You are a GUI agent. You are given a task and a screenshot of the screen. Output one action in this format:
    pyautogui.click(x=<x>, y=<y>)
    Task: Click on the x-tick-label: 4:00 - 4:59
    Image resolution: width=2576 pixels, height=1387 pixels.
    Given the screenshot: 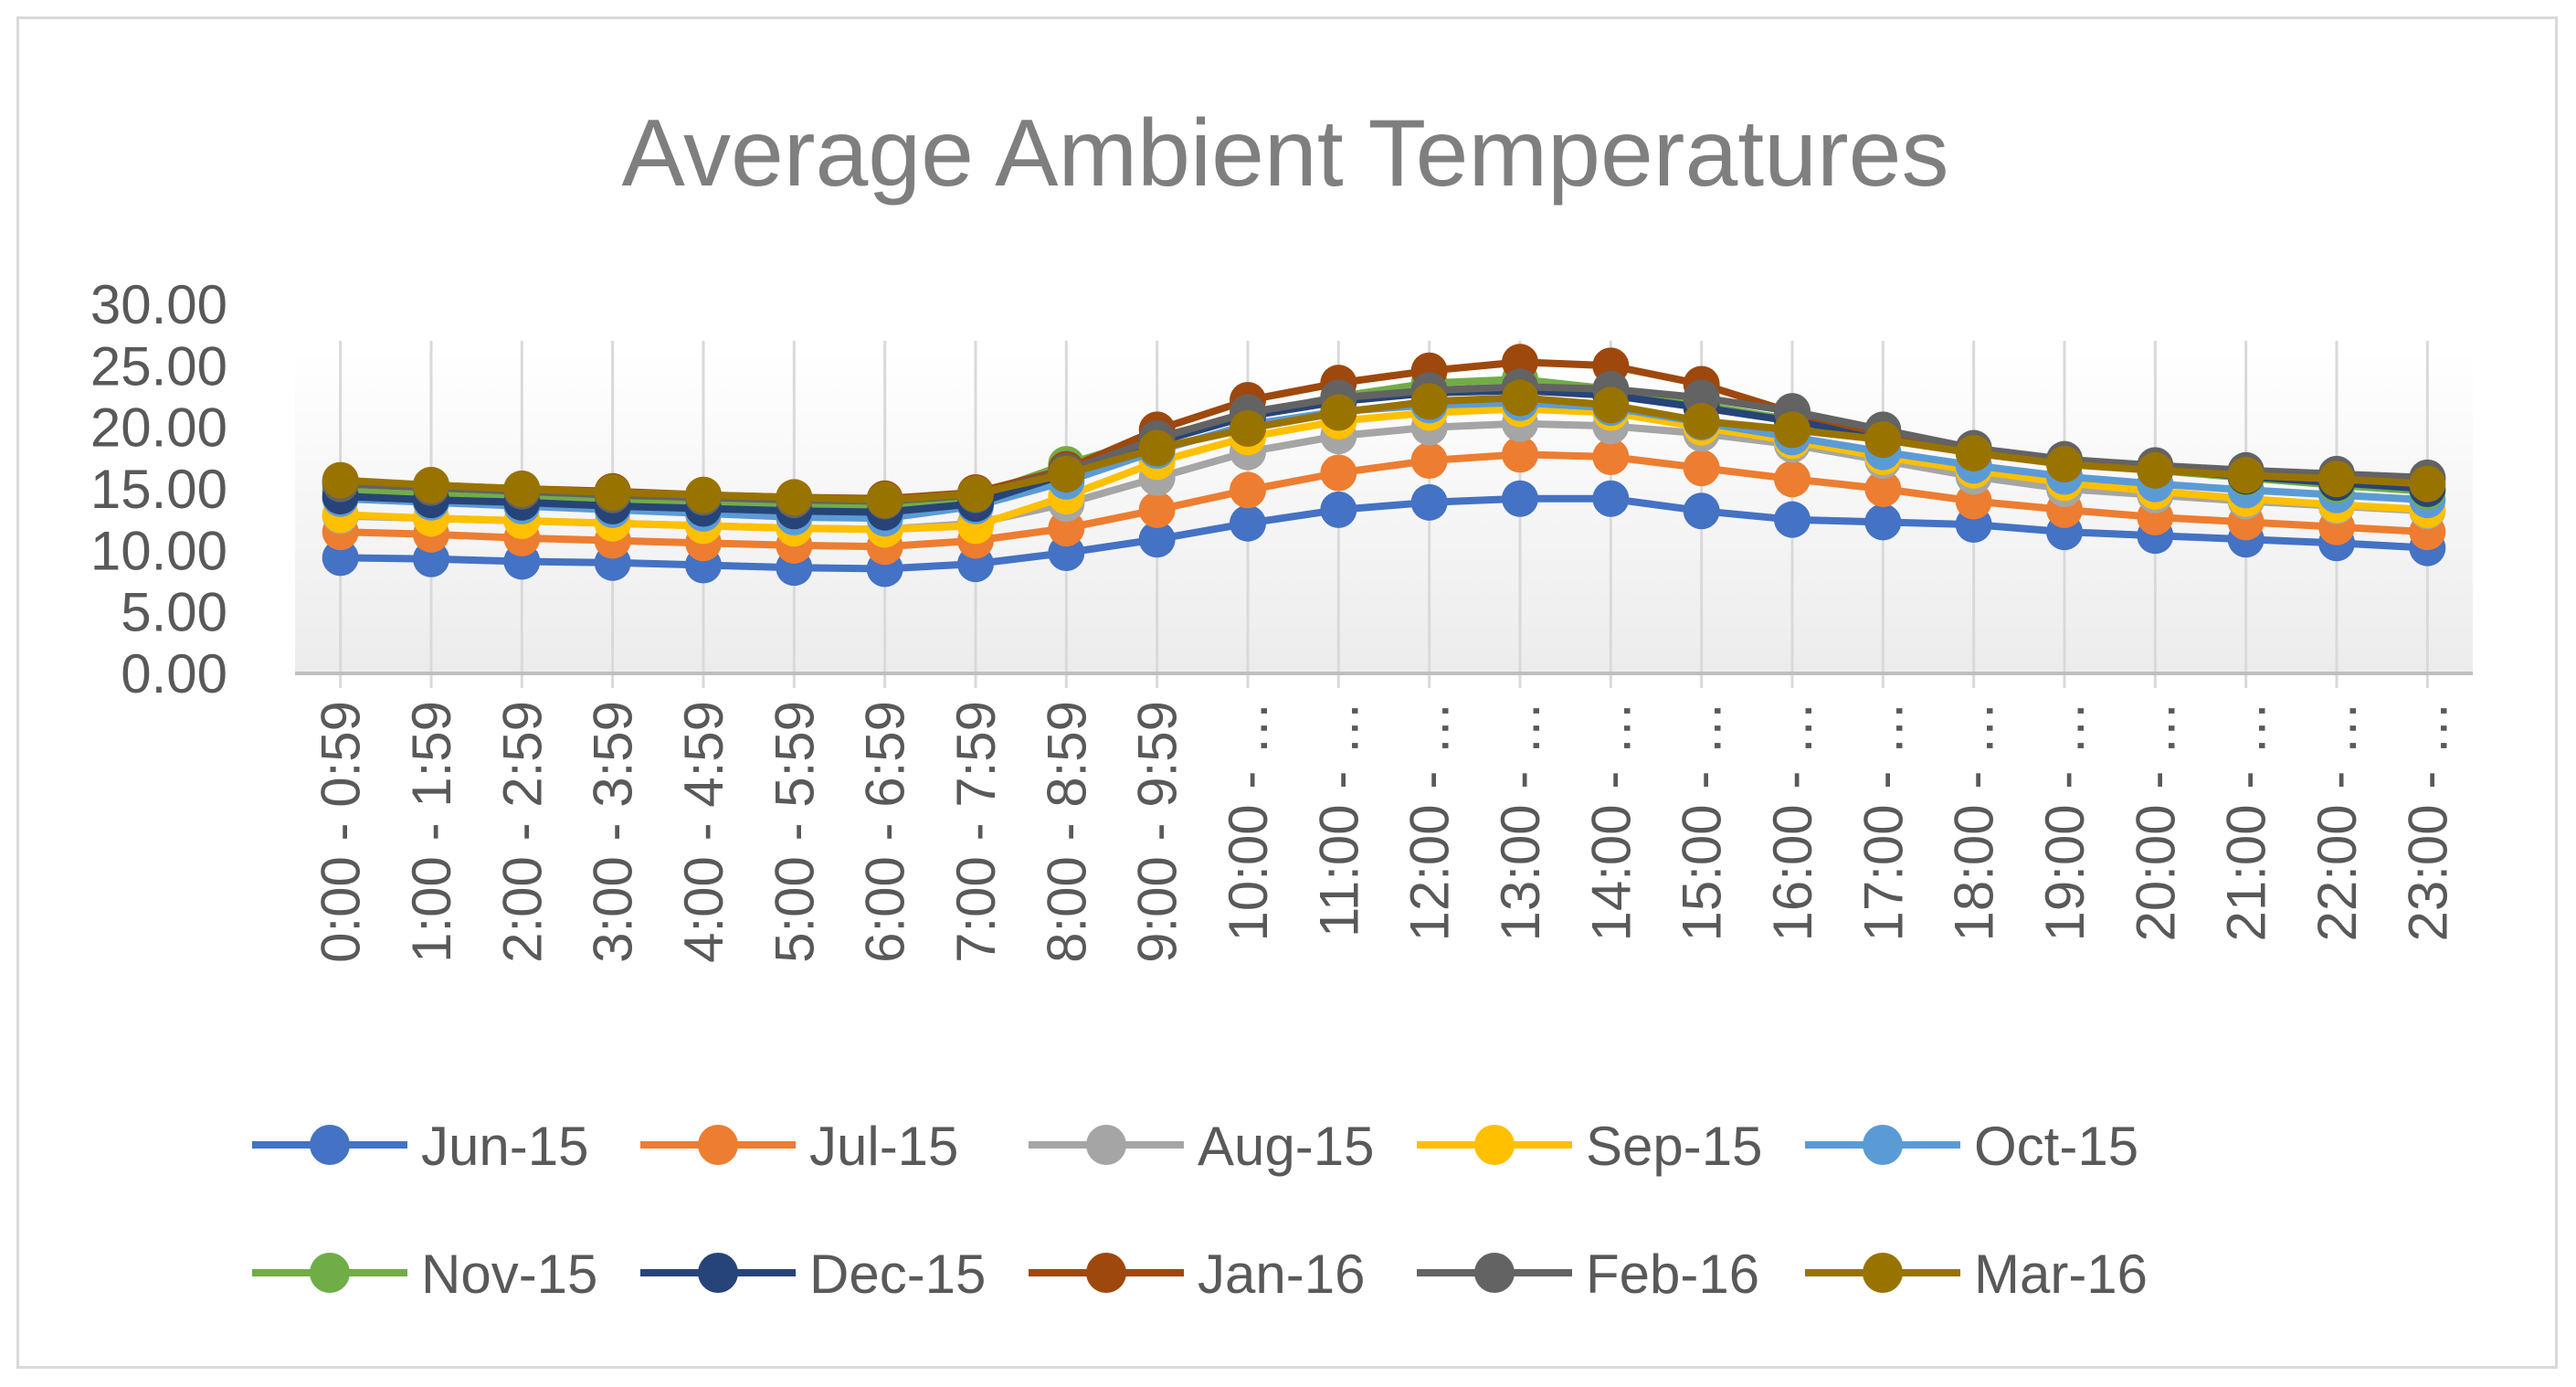 What is the action you would take?
    pyautogui.click(x=703, y=832)
    